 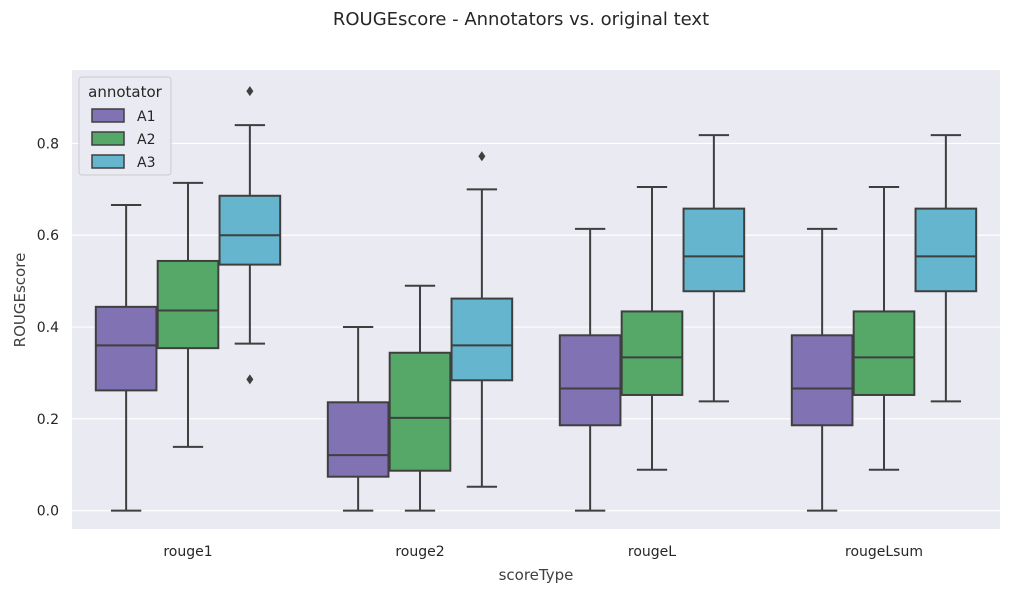 What do you see at coordinates (20, 300) in the screenshot?
I see `y-axis-label: ROUGEscore` at bounding box center [20, 300].